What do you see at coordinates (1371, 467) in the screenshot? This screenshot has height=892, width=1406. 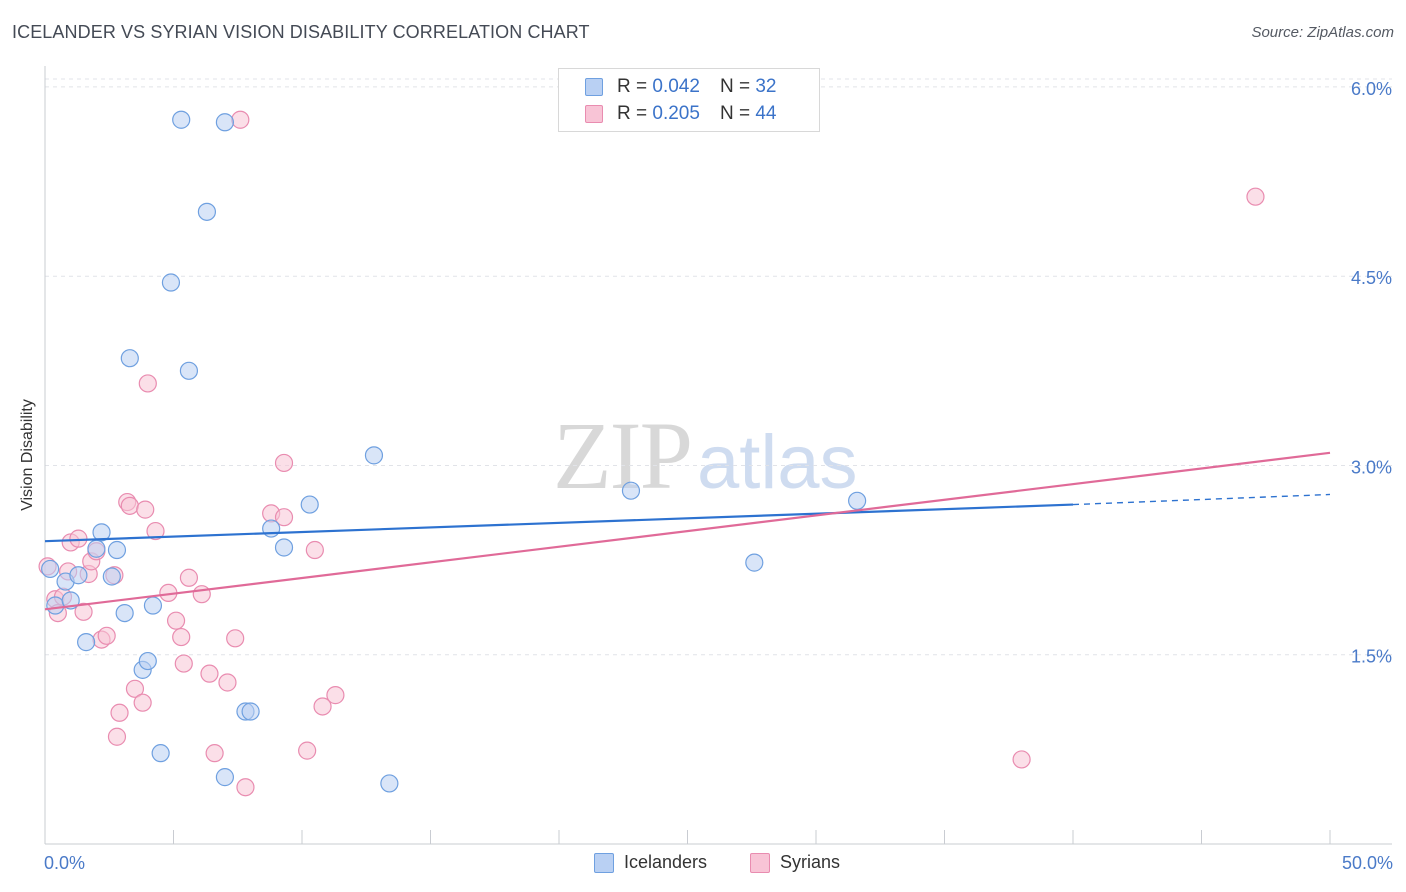 I see `y-tick-label: 3.0%` at bounding box center [1371, 467].